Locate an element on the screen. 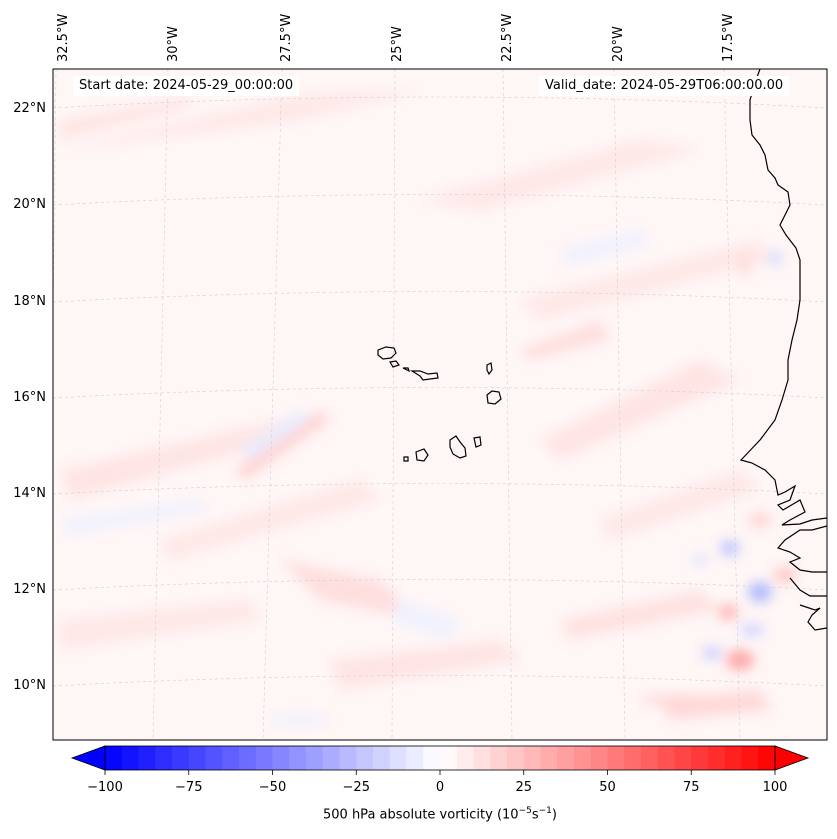 The image size is (837, 839). colorbar-label-exp1: −5 is located at coordinates (525, 811).